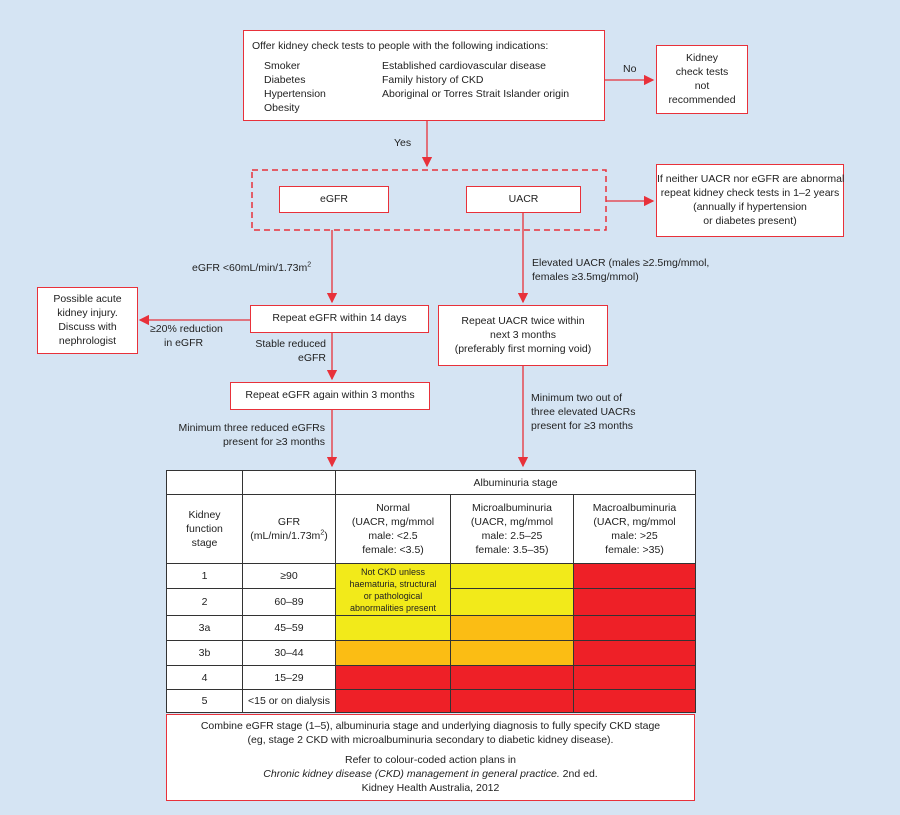  I want to click on t: GFR, so click(289, 522).